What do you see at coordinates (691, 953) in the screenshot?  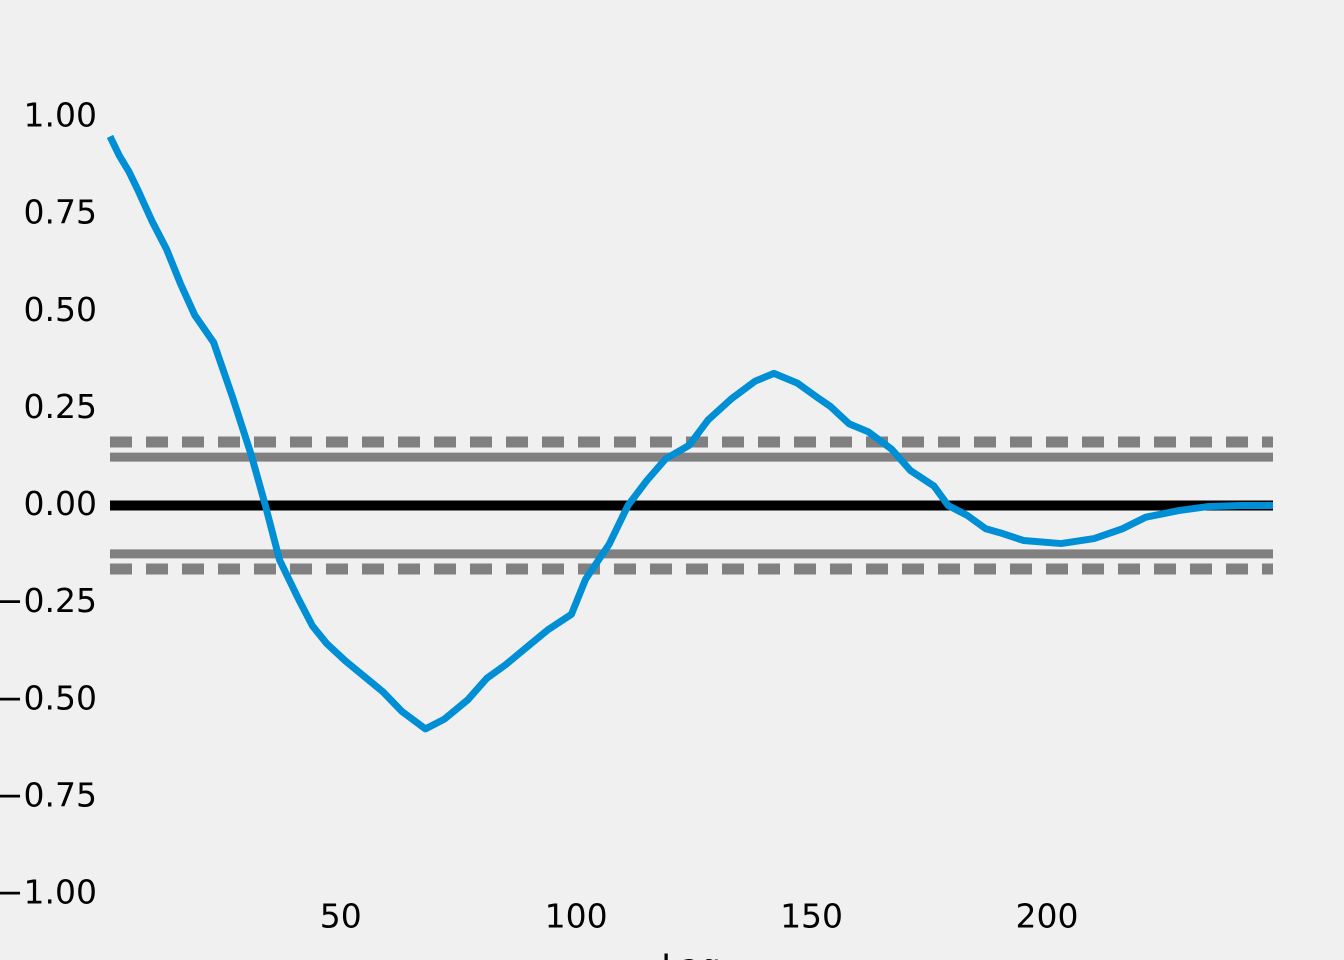 I see `x-axis-label: Lag` at bounding box center [691, 953].